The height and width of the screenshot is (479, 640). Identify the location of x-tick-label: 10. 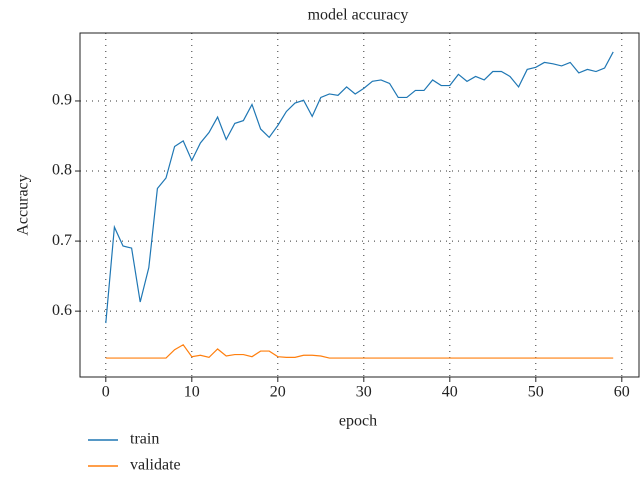
(192, 392).